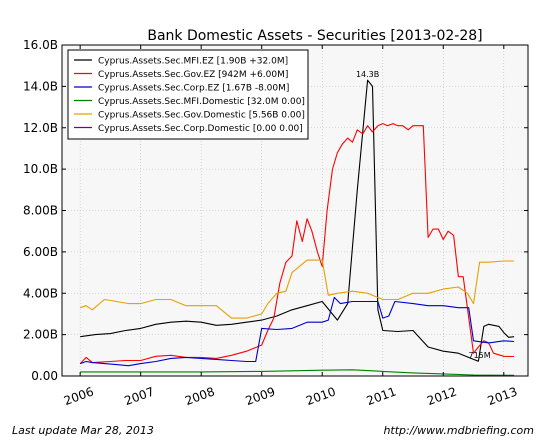 The image size is (554, 444). Describe the element at coordinates (40, 335) in the screenshot. I see `y-tick-label: 2.00B` at that location.